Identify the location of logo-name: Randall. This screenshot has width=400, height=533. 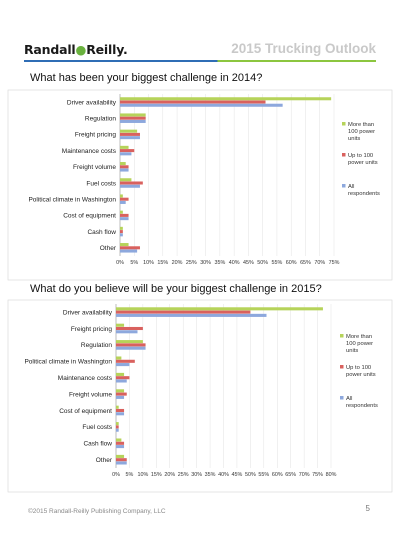
(50, 49).